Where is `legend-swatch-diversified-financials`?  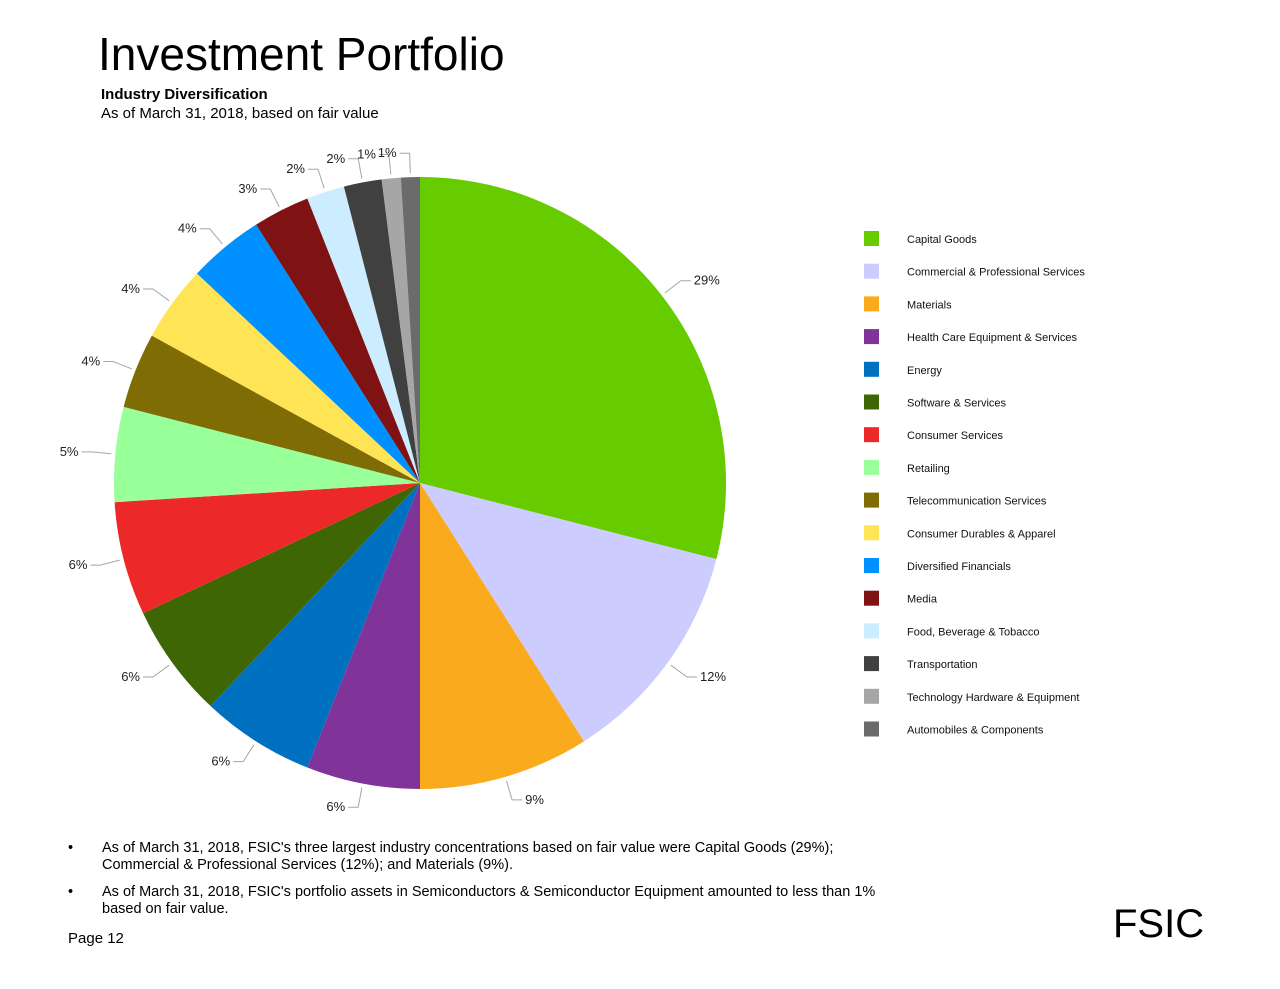
legend-swatch-diversified-financials is located at coordinates (871, 565).